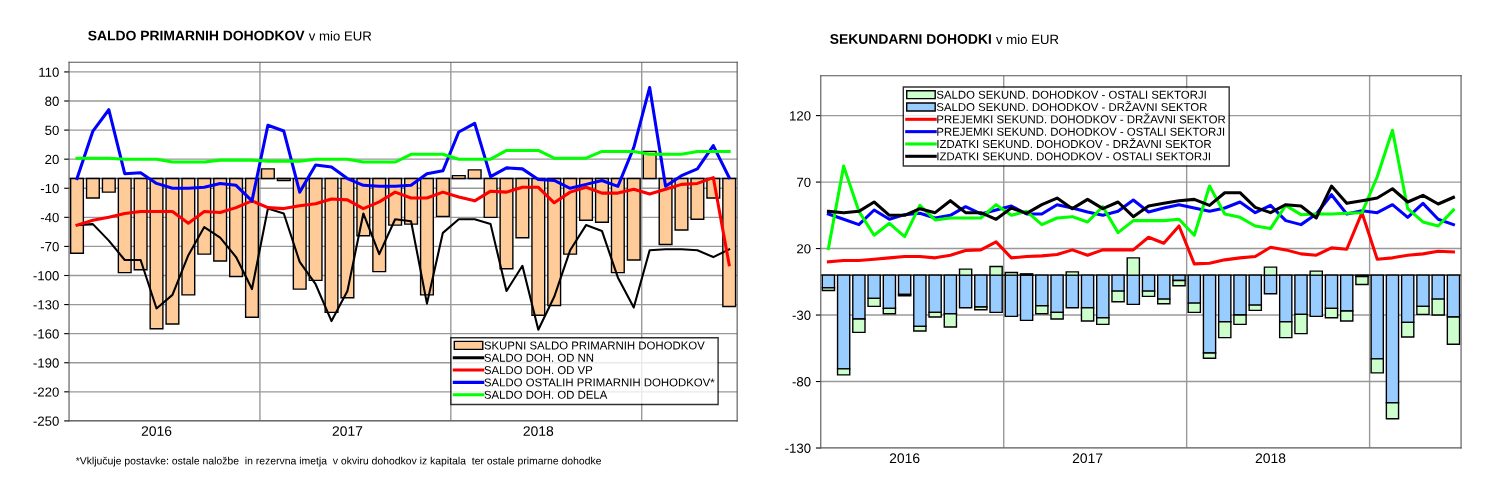  What do you see at coordinates (49, 246) in the screenshot?
I see `y-tick-label: -70` at bounding box center [49, 246].